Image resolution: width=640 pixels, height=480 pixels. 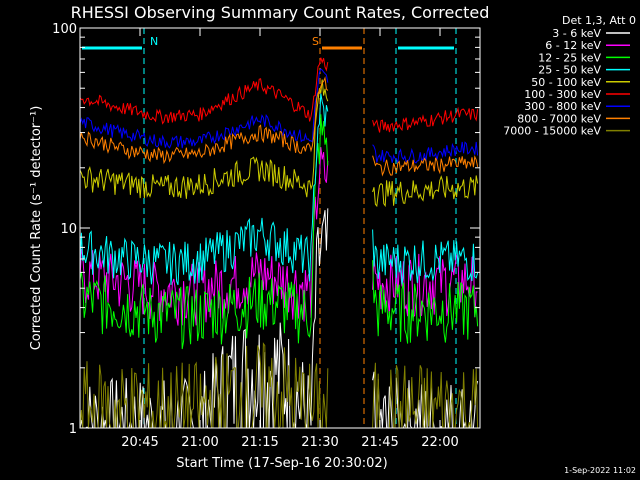 What do you see at coordinates (154, 41) in the screenshot?
I see `annotation-label-0: N` at bounding box center [154, 41].